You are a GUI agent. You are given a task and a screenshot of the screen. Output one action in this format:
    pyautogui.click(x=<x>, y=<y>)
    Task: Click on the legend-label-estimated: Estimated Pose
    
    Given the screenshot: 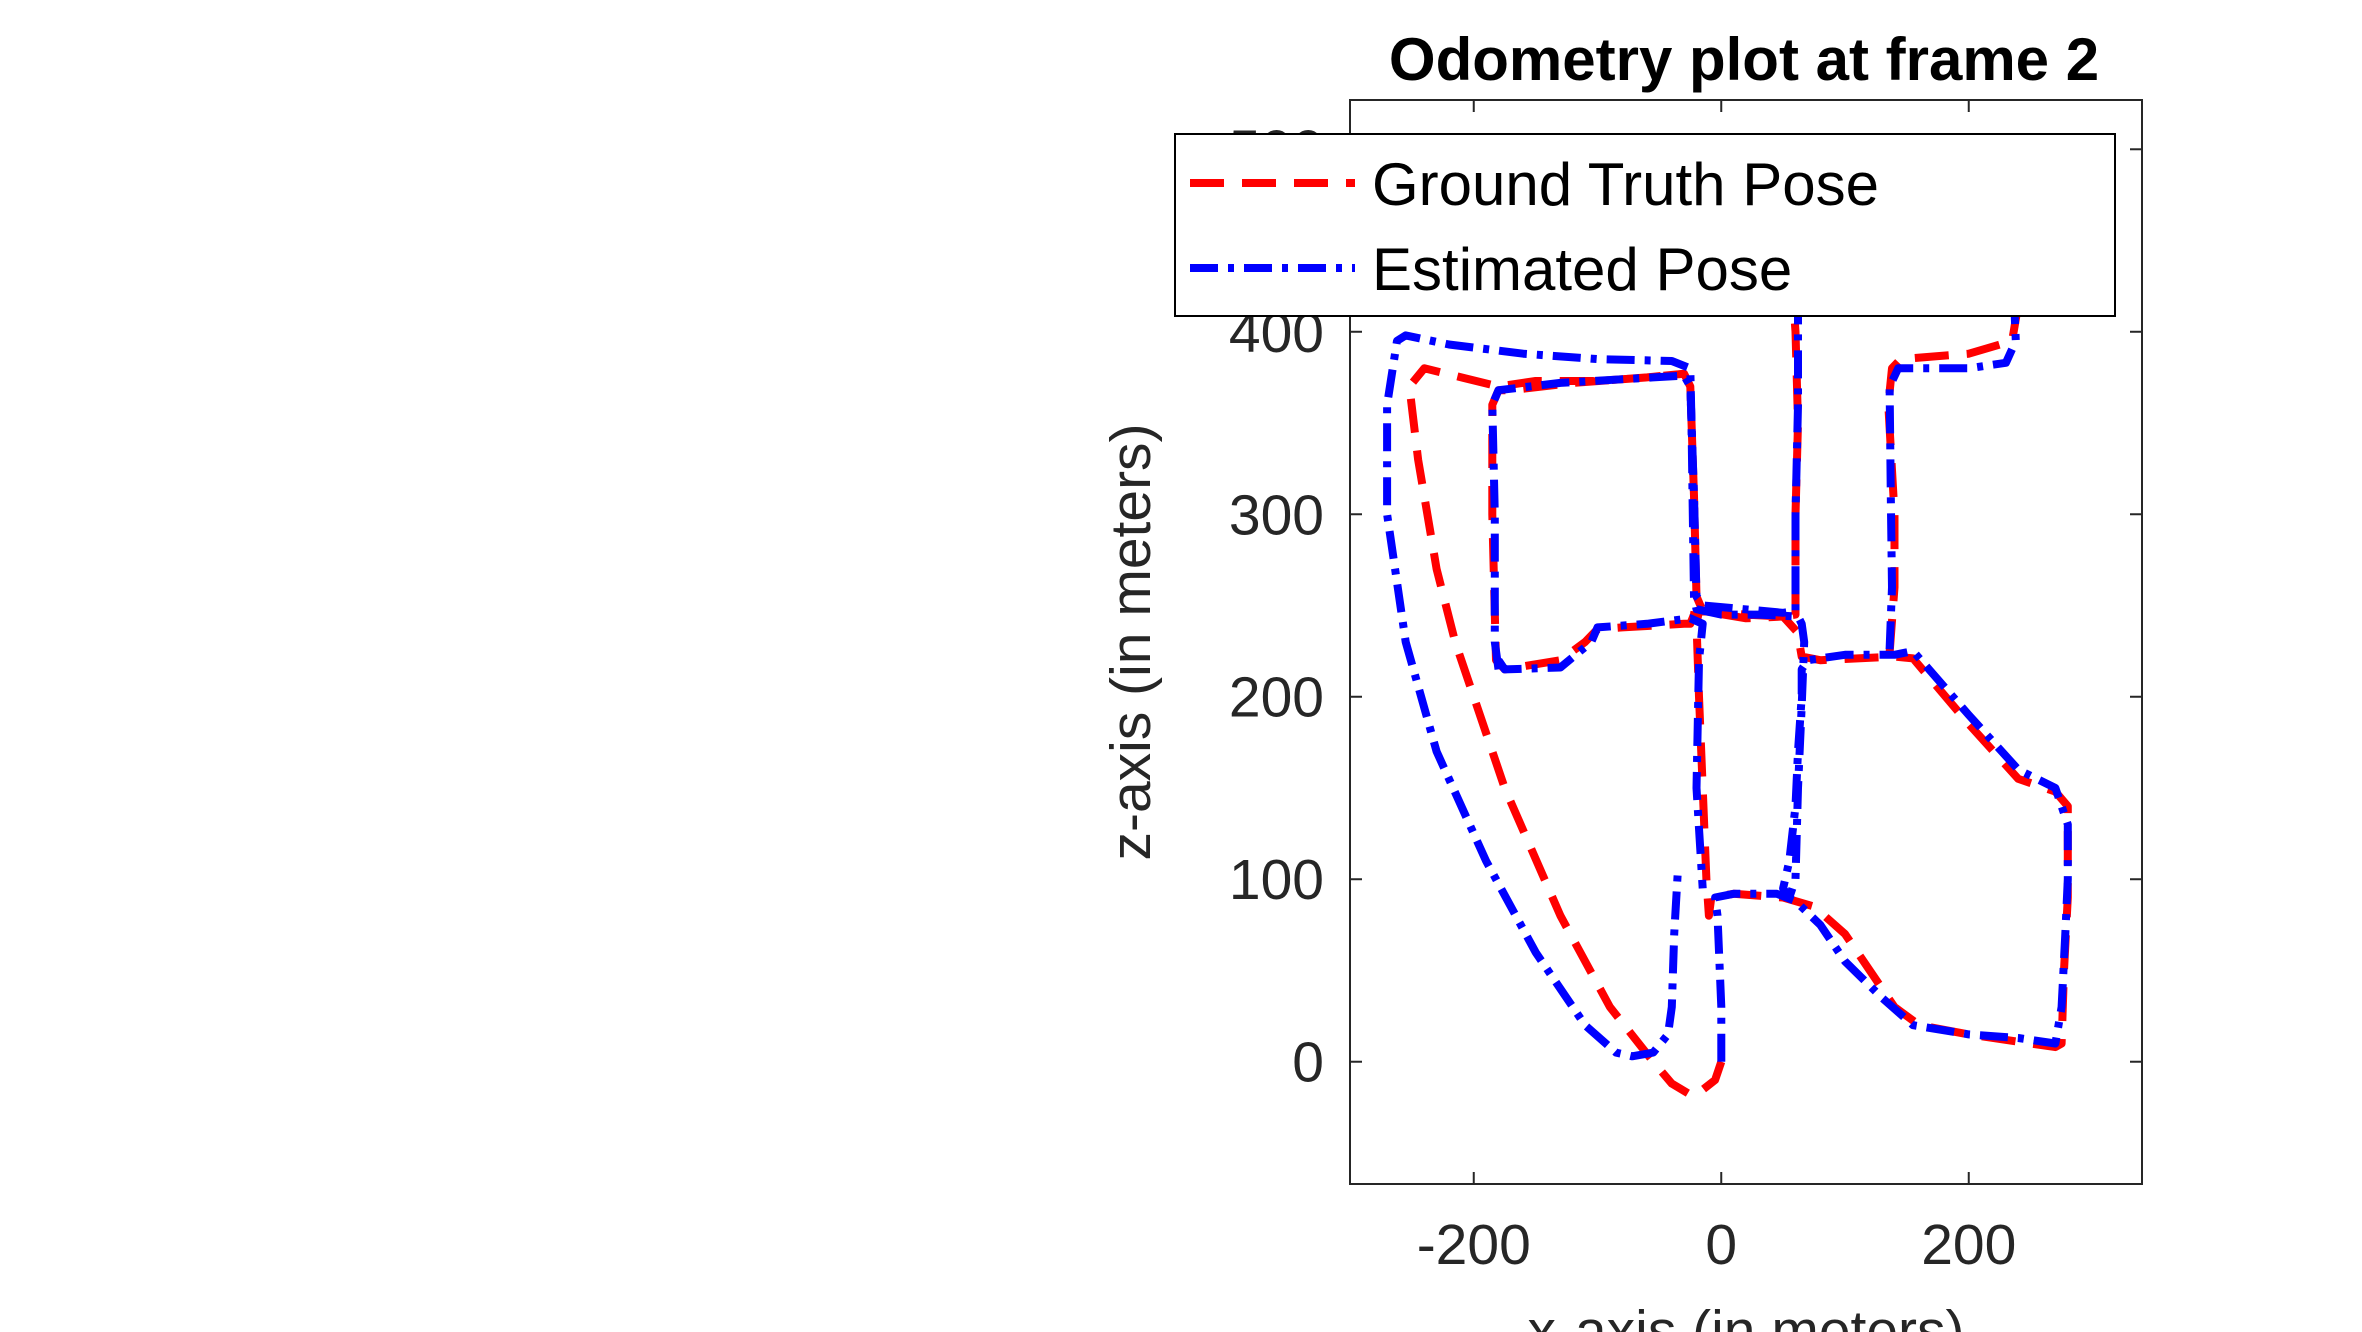 What is the action you would take?
    pyautogui.click(x=1582, y=269)
    